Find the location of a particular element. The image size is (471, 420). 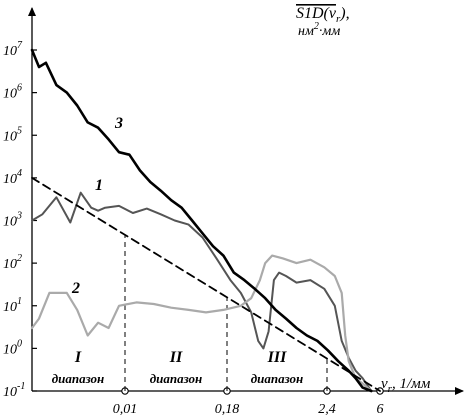

y-axis-title: S1D(νr), is located at coordinates (323, 15).